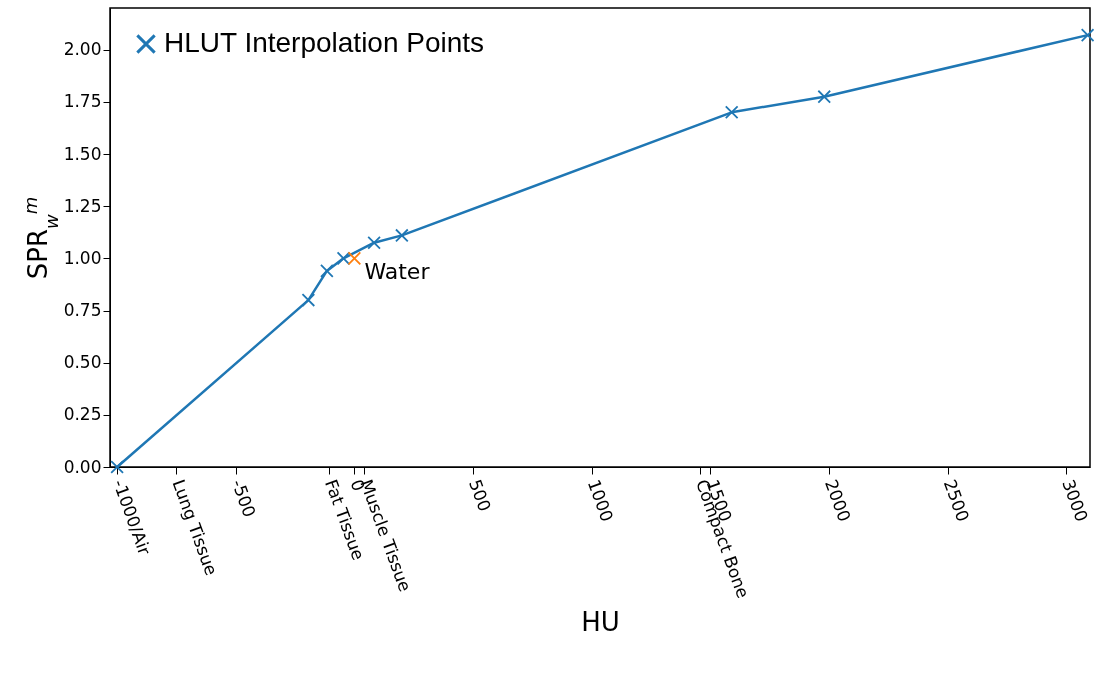 The image size is (1094, 673). Describe the element at coordinates (324, 42) in the screenshot. I see `legend-label: HLUT Interpolation Points` at that location.